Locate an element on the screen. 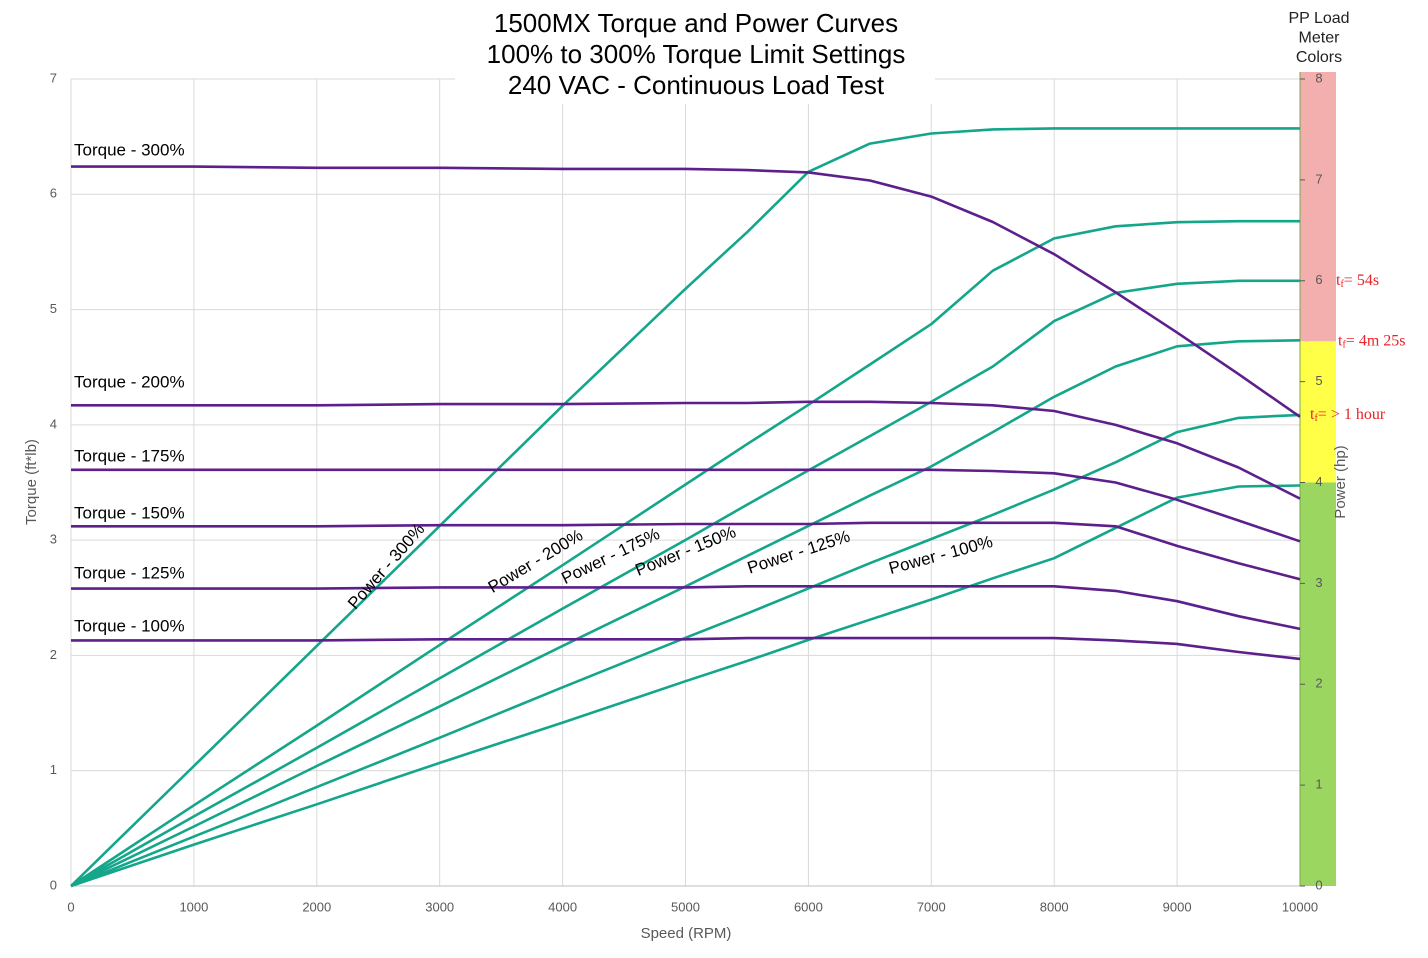 The image size is (1428, 958). y2-tick-label: 5 is located at coordinates (1318, 380).